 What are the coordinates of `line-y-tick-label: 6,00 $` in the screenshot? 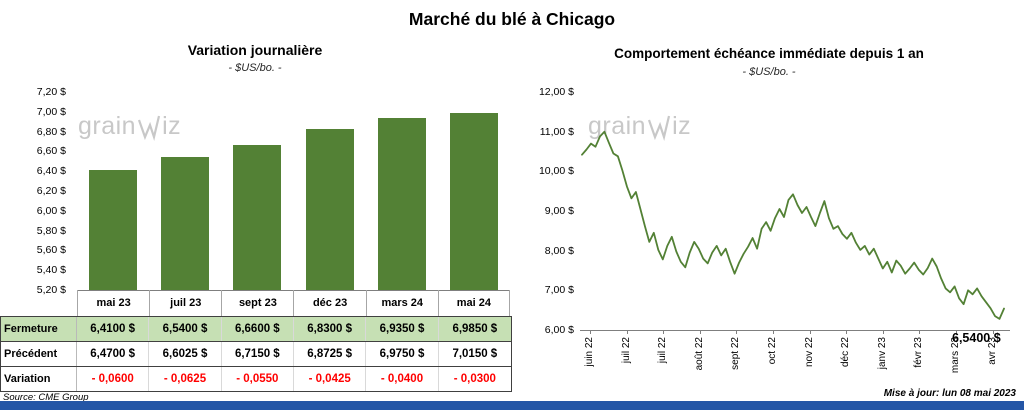 It's located at (559, 330).